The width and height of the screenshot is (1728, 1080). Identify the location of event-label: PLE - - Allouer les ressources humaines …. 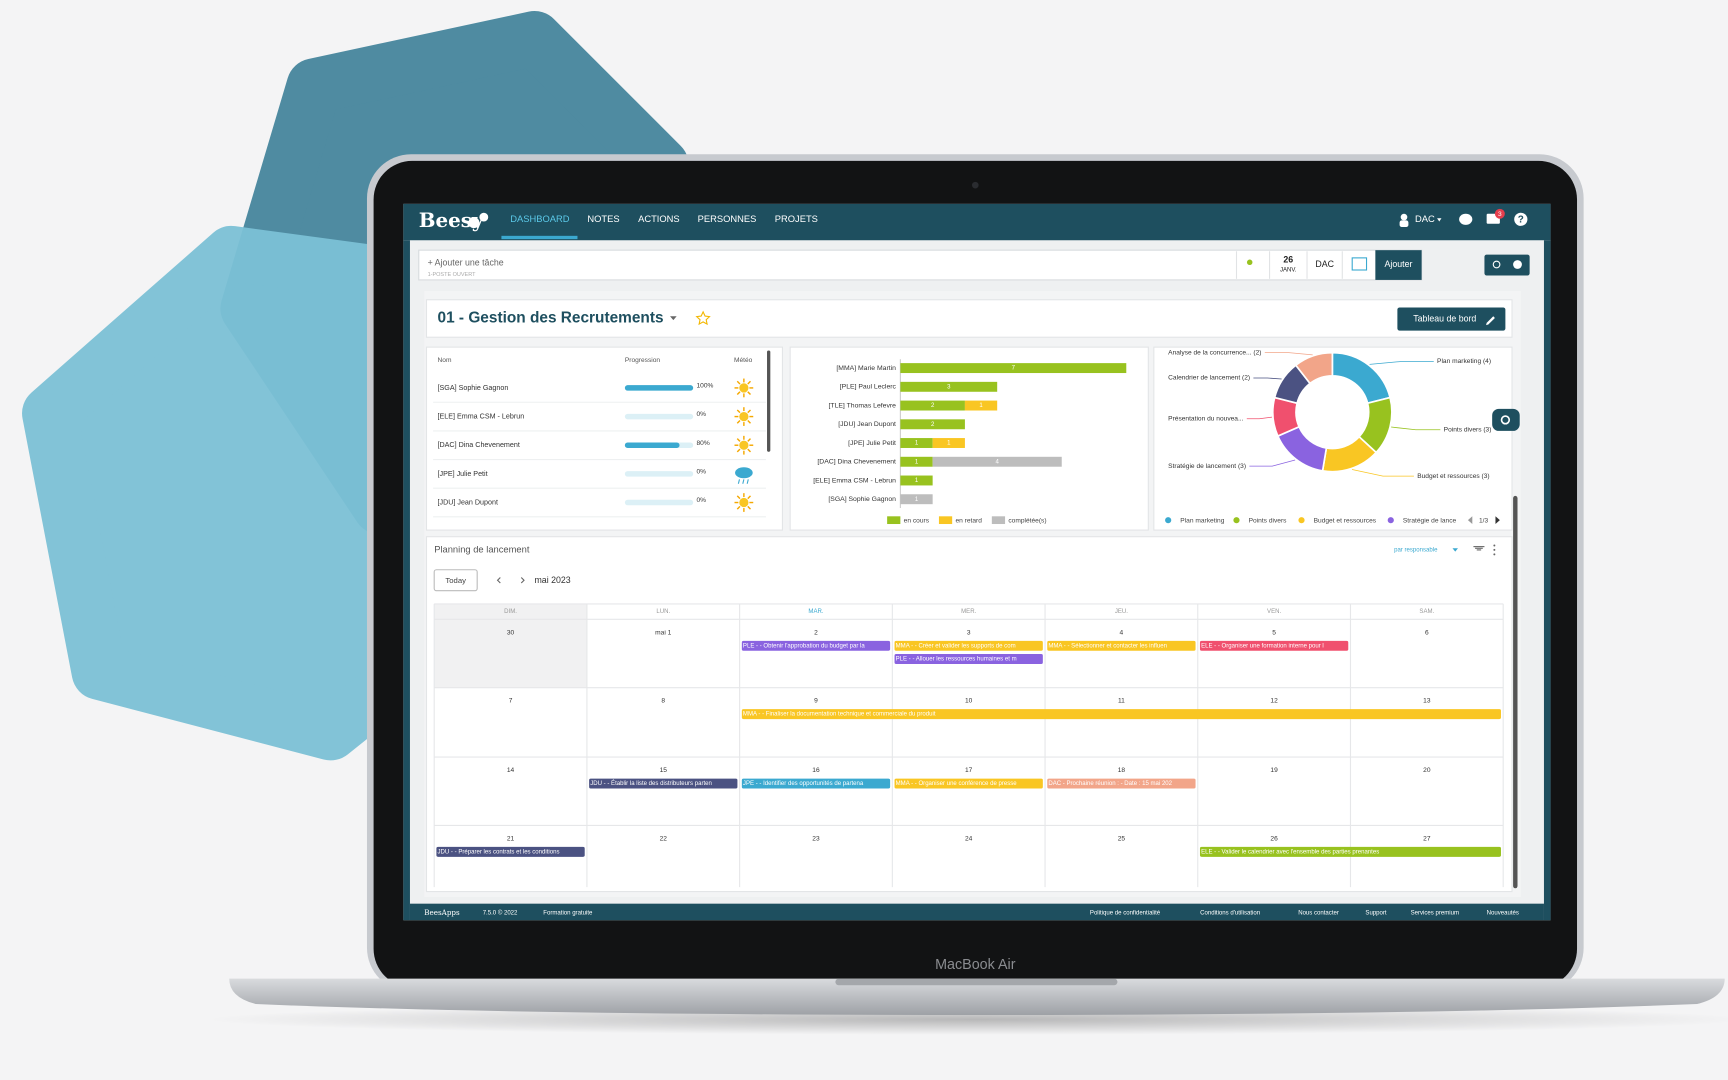
(956, 660).